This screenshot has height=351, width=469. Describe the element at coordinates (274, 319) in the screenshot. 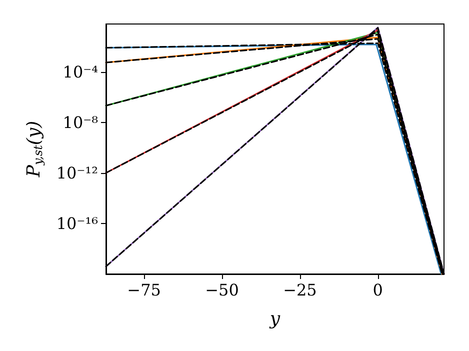

I see `x-axis-title: y` at that location.